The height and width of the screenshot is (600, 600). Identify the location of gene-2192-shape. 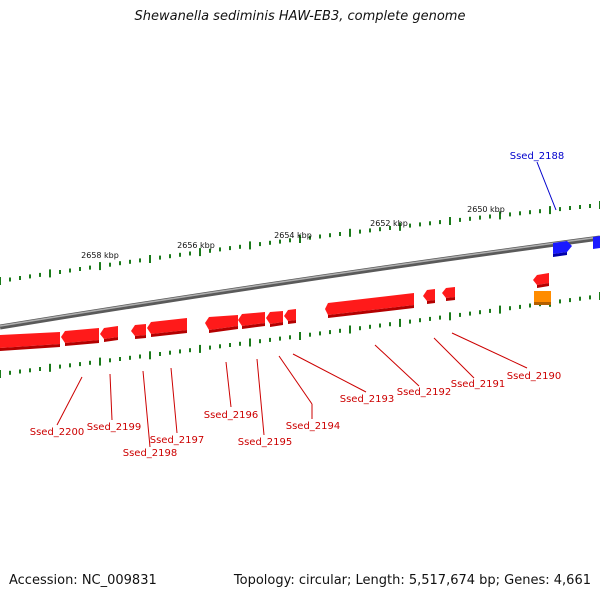
(429, 295).